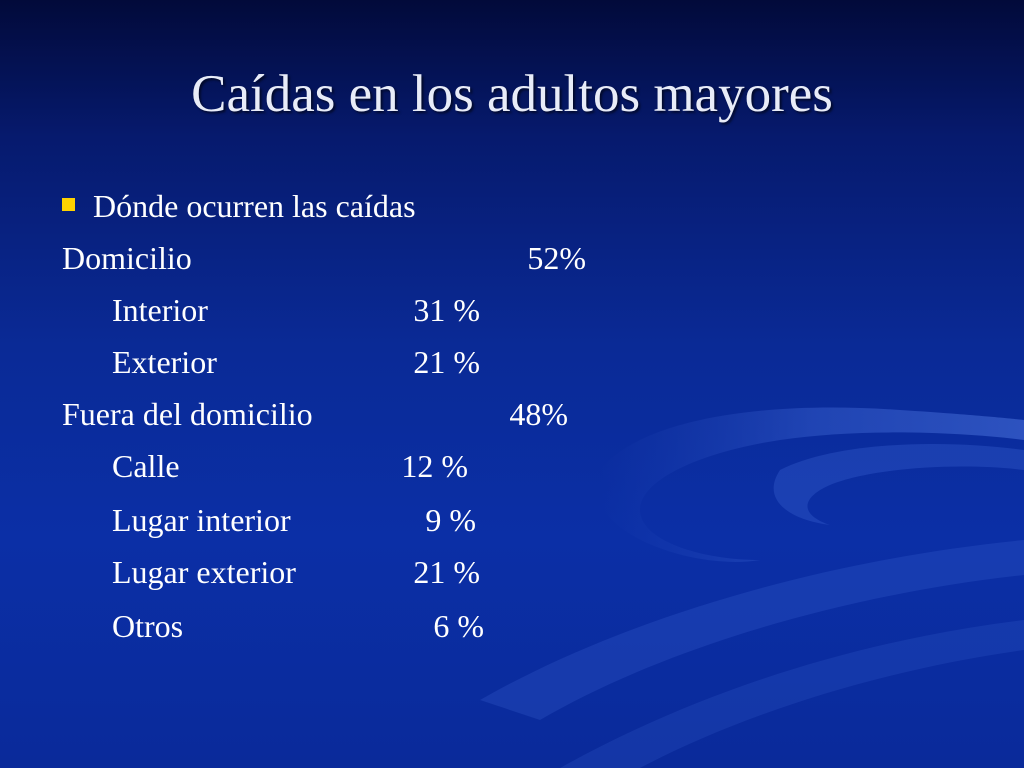  What do you see at coordinates (446, 362) in the screenshot?
I see `row-value-exterior: 21 %` at bounding box center [446, 362].